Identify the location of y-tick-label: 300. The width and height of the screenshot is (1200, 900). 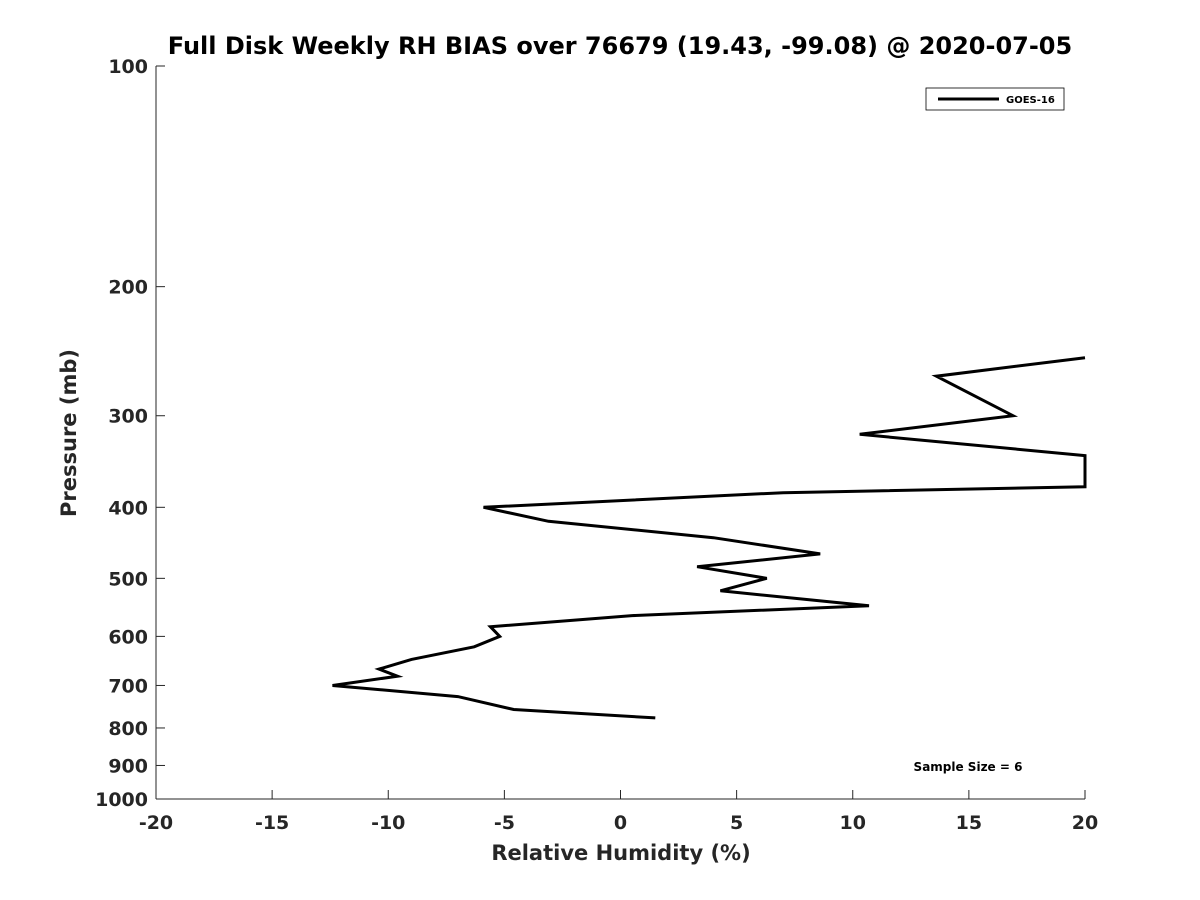
(128, 417).